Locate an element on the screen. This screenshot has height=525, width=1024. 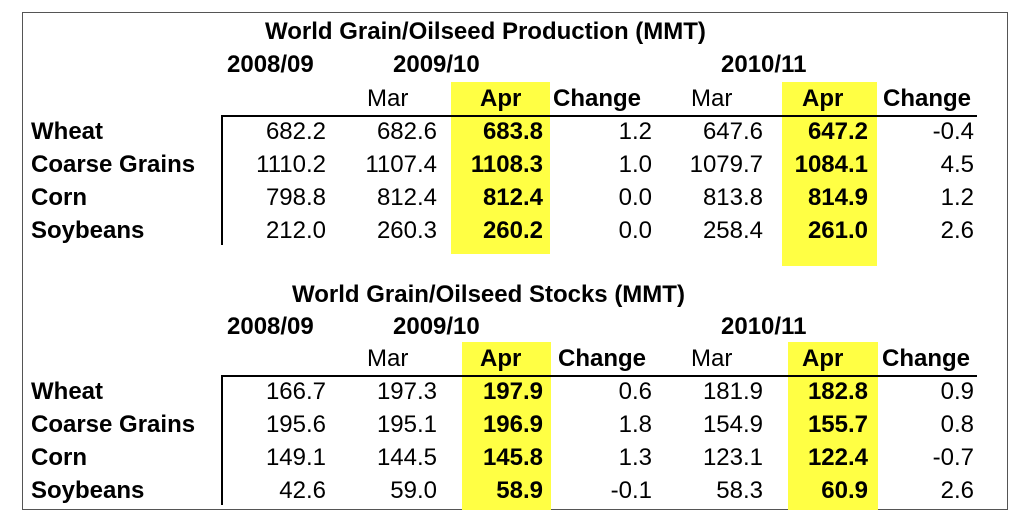
table-cell: 1108.3 is located at coordinates (506, 164).